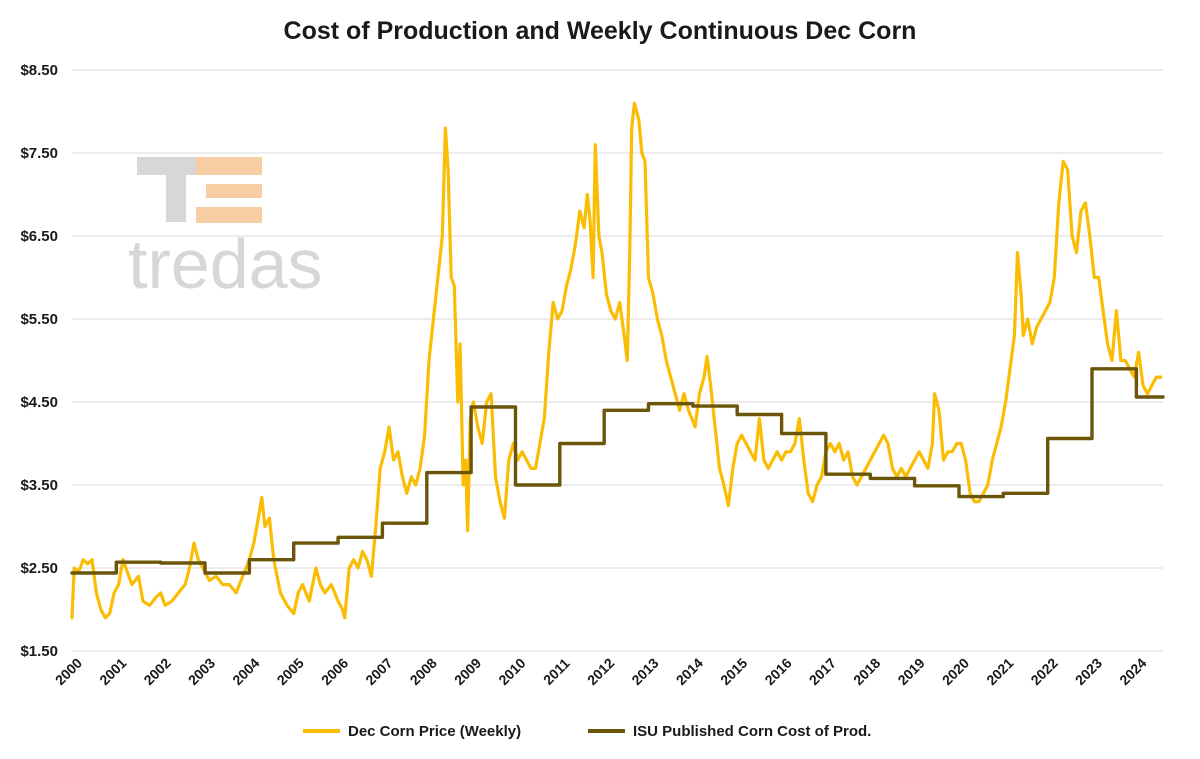 The width and height of the screenshot is (1200, 759). What do you see at coordinates (156, 671) in the screenshot?
I see `x-tick-label: 2002` at bounding box center [156, 671].